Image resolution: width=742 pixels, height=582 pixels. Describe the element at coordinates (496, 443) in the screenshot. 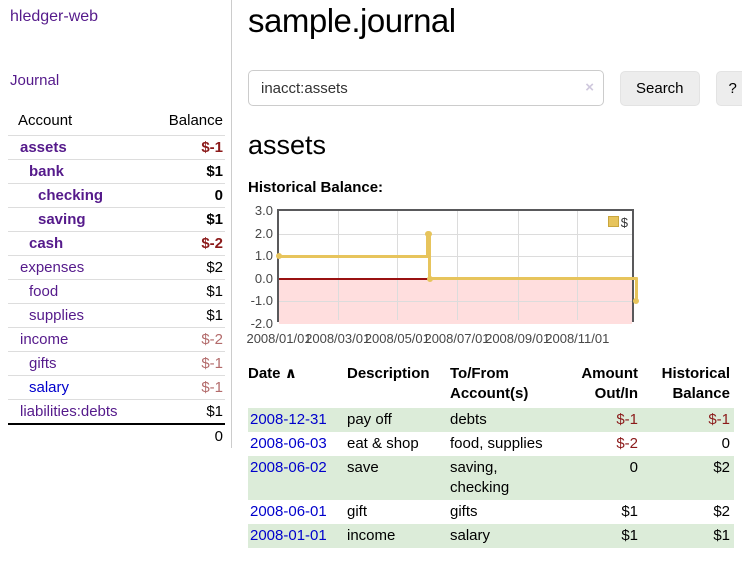

I see `transaction-accounts: food, supplies` at that location.